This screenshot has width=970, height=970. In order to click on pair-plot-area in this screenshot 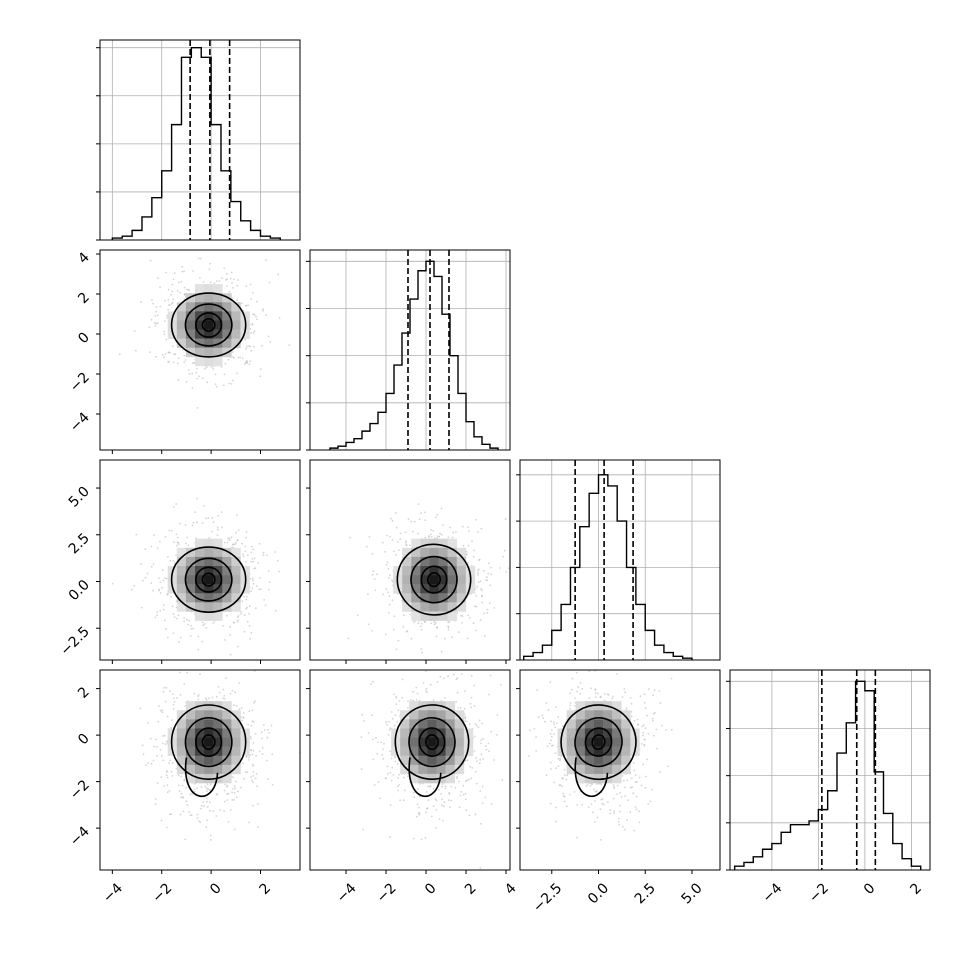, I will do `click(204, 333)`.